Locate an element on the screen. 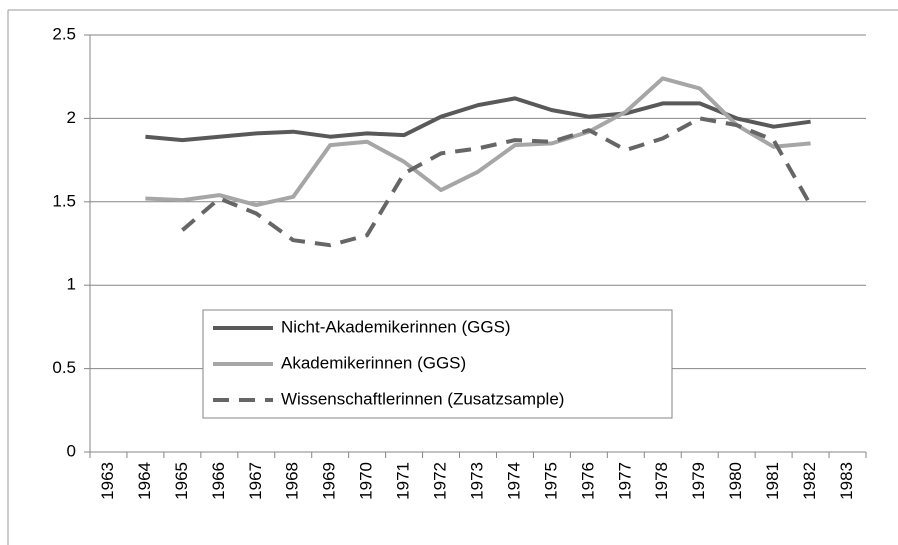 This screenshot has height=545, width=898. y-tick-label: 1.5 is located at coordinates (64, 200).